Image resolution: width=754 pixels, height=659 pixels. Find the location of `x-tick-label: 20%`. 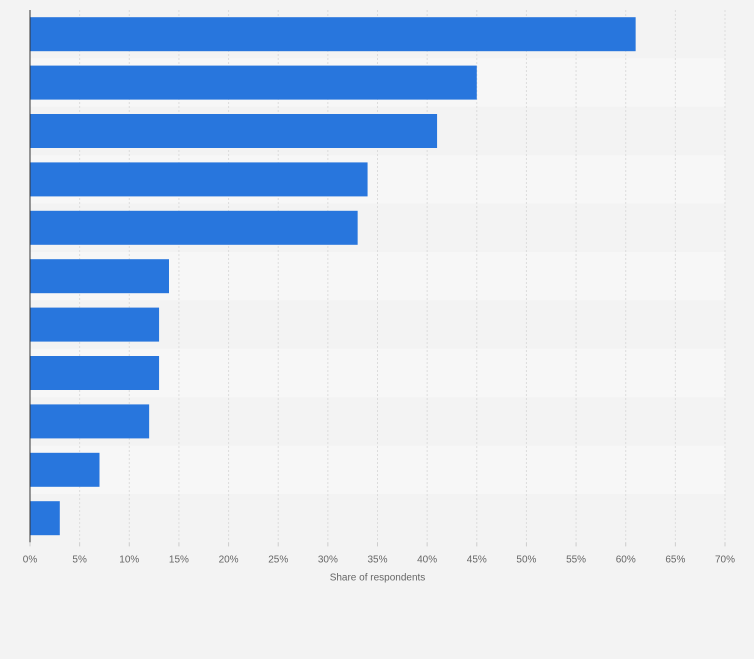

x-tick-label: 20% is located at coordinates (229, 559).